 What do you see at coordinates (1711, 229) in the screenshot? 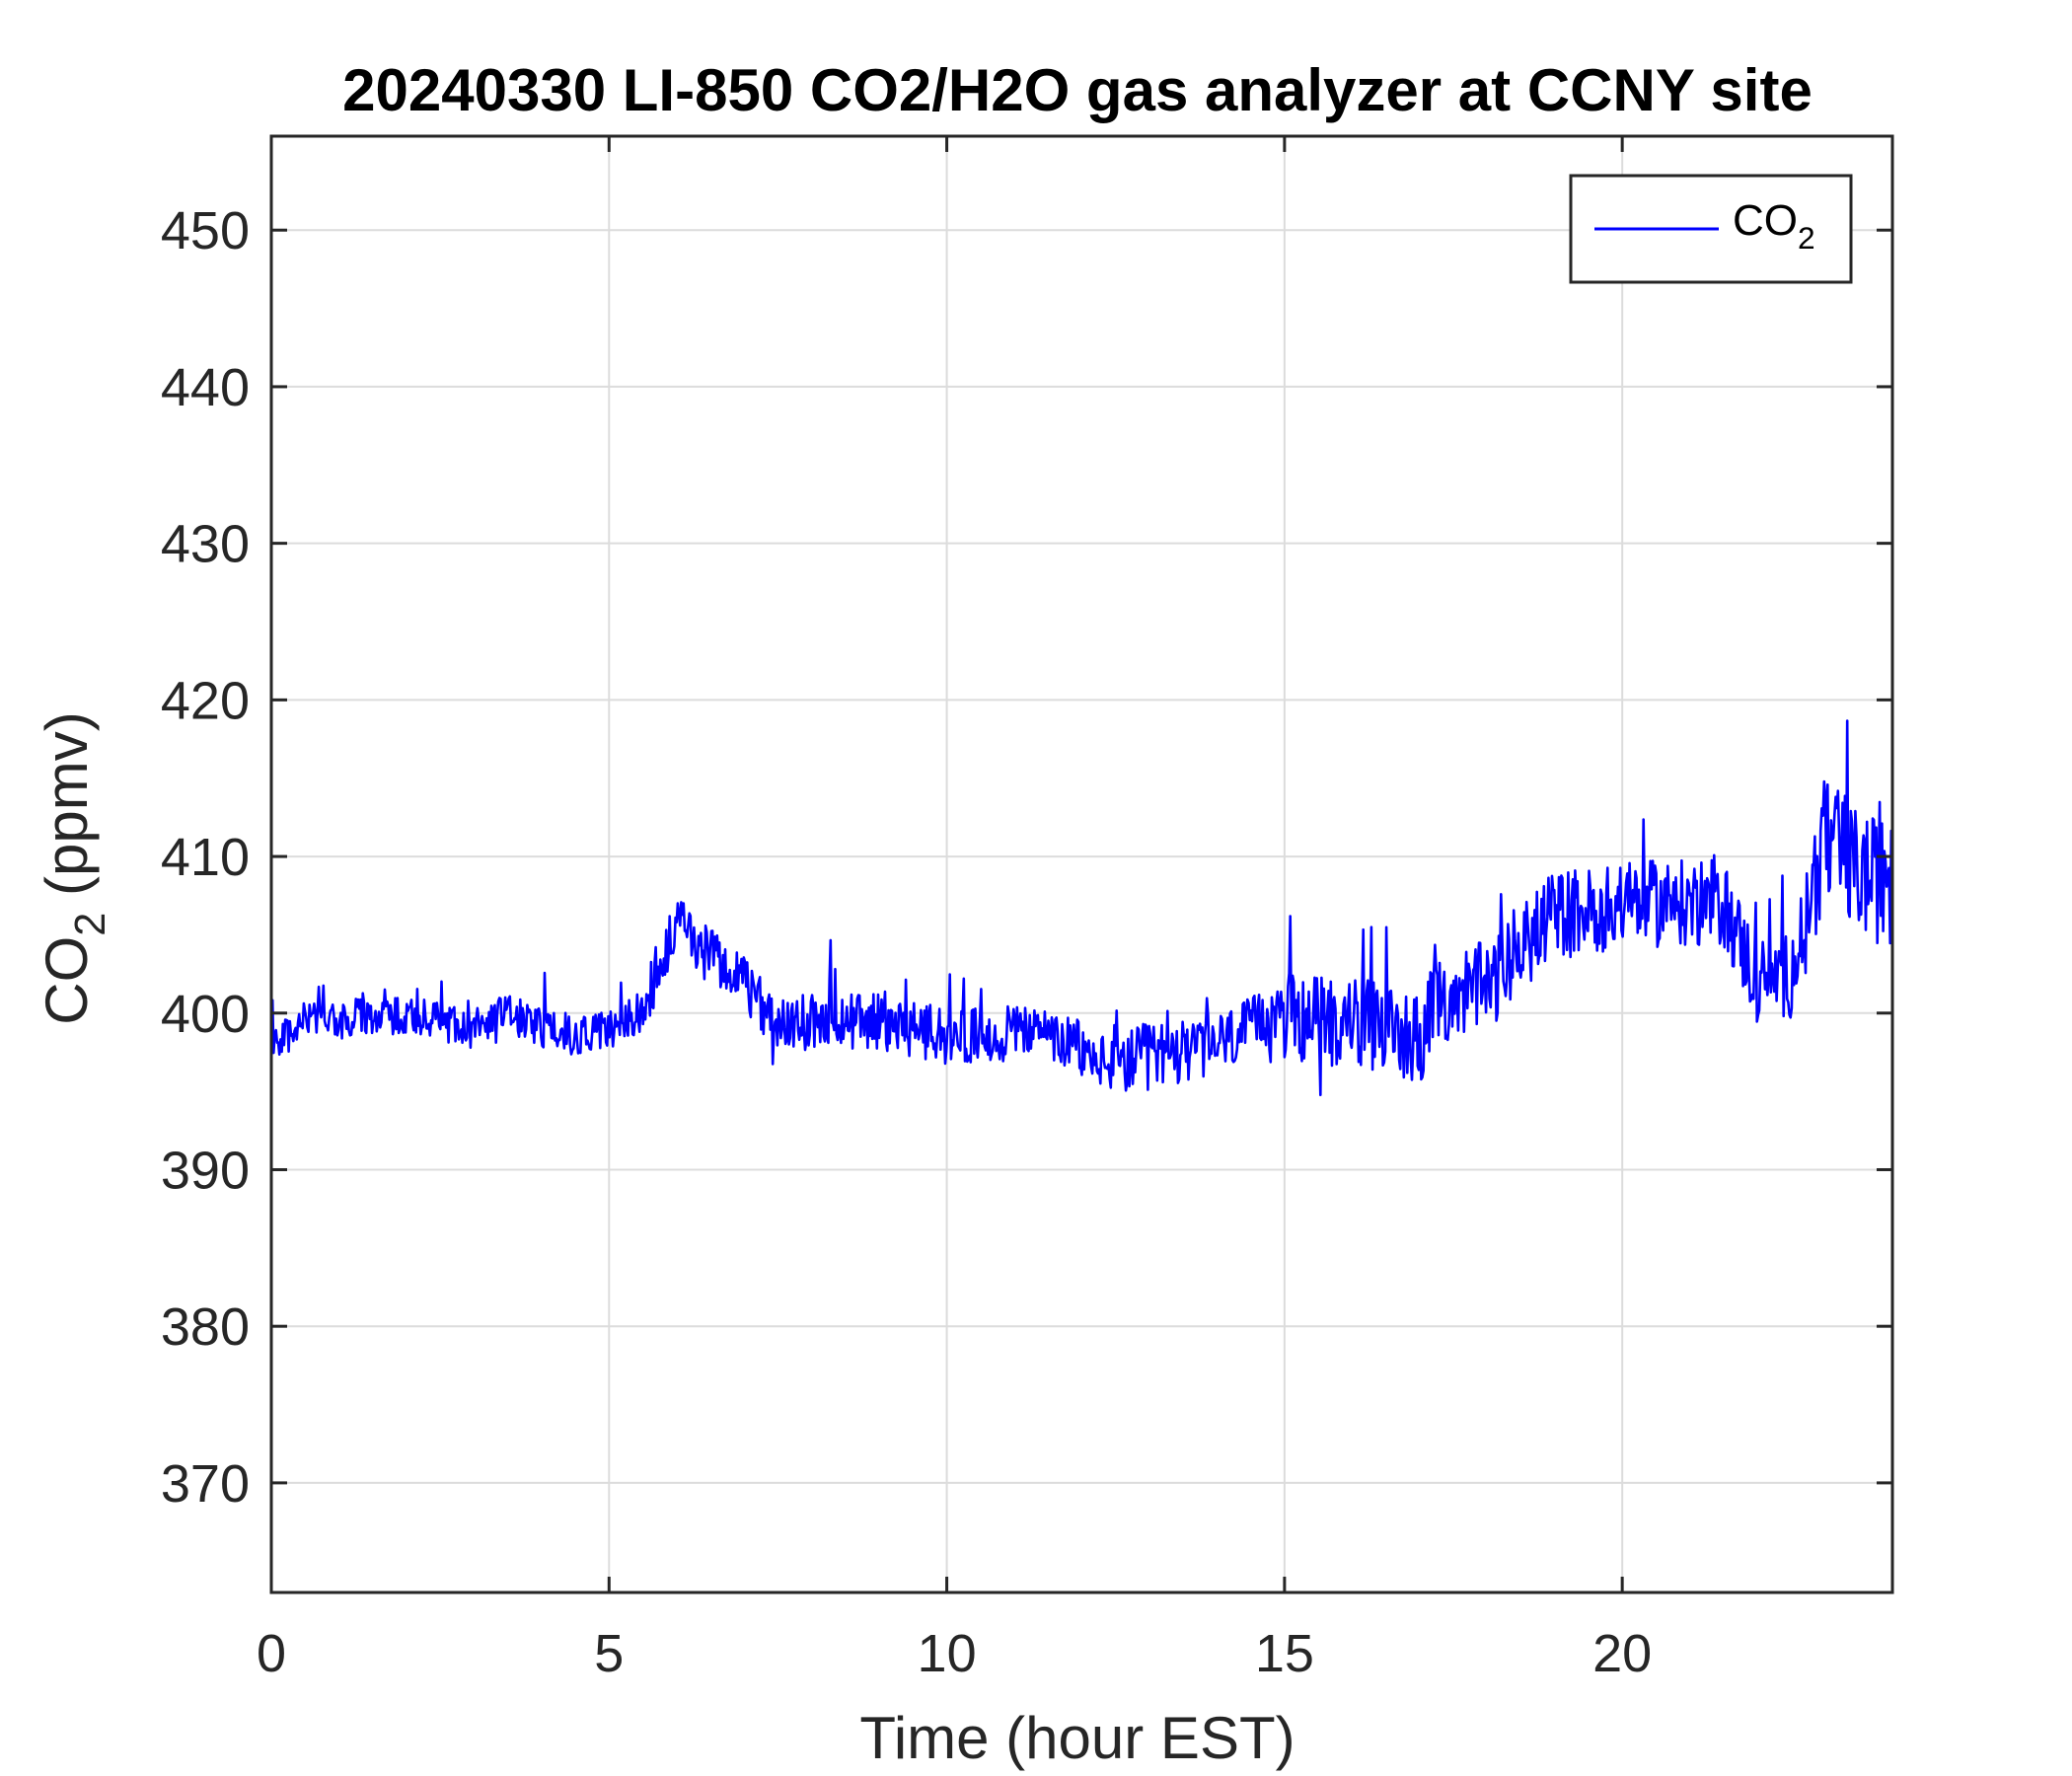
I see `legend: CO2` at bounding box center [1711, 229].